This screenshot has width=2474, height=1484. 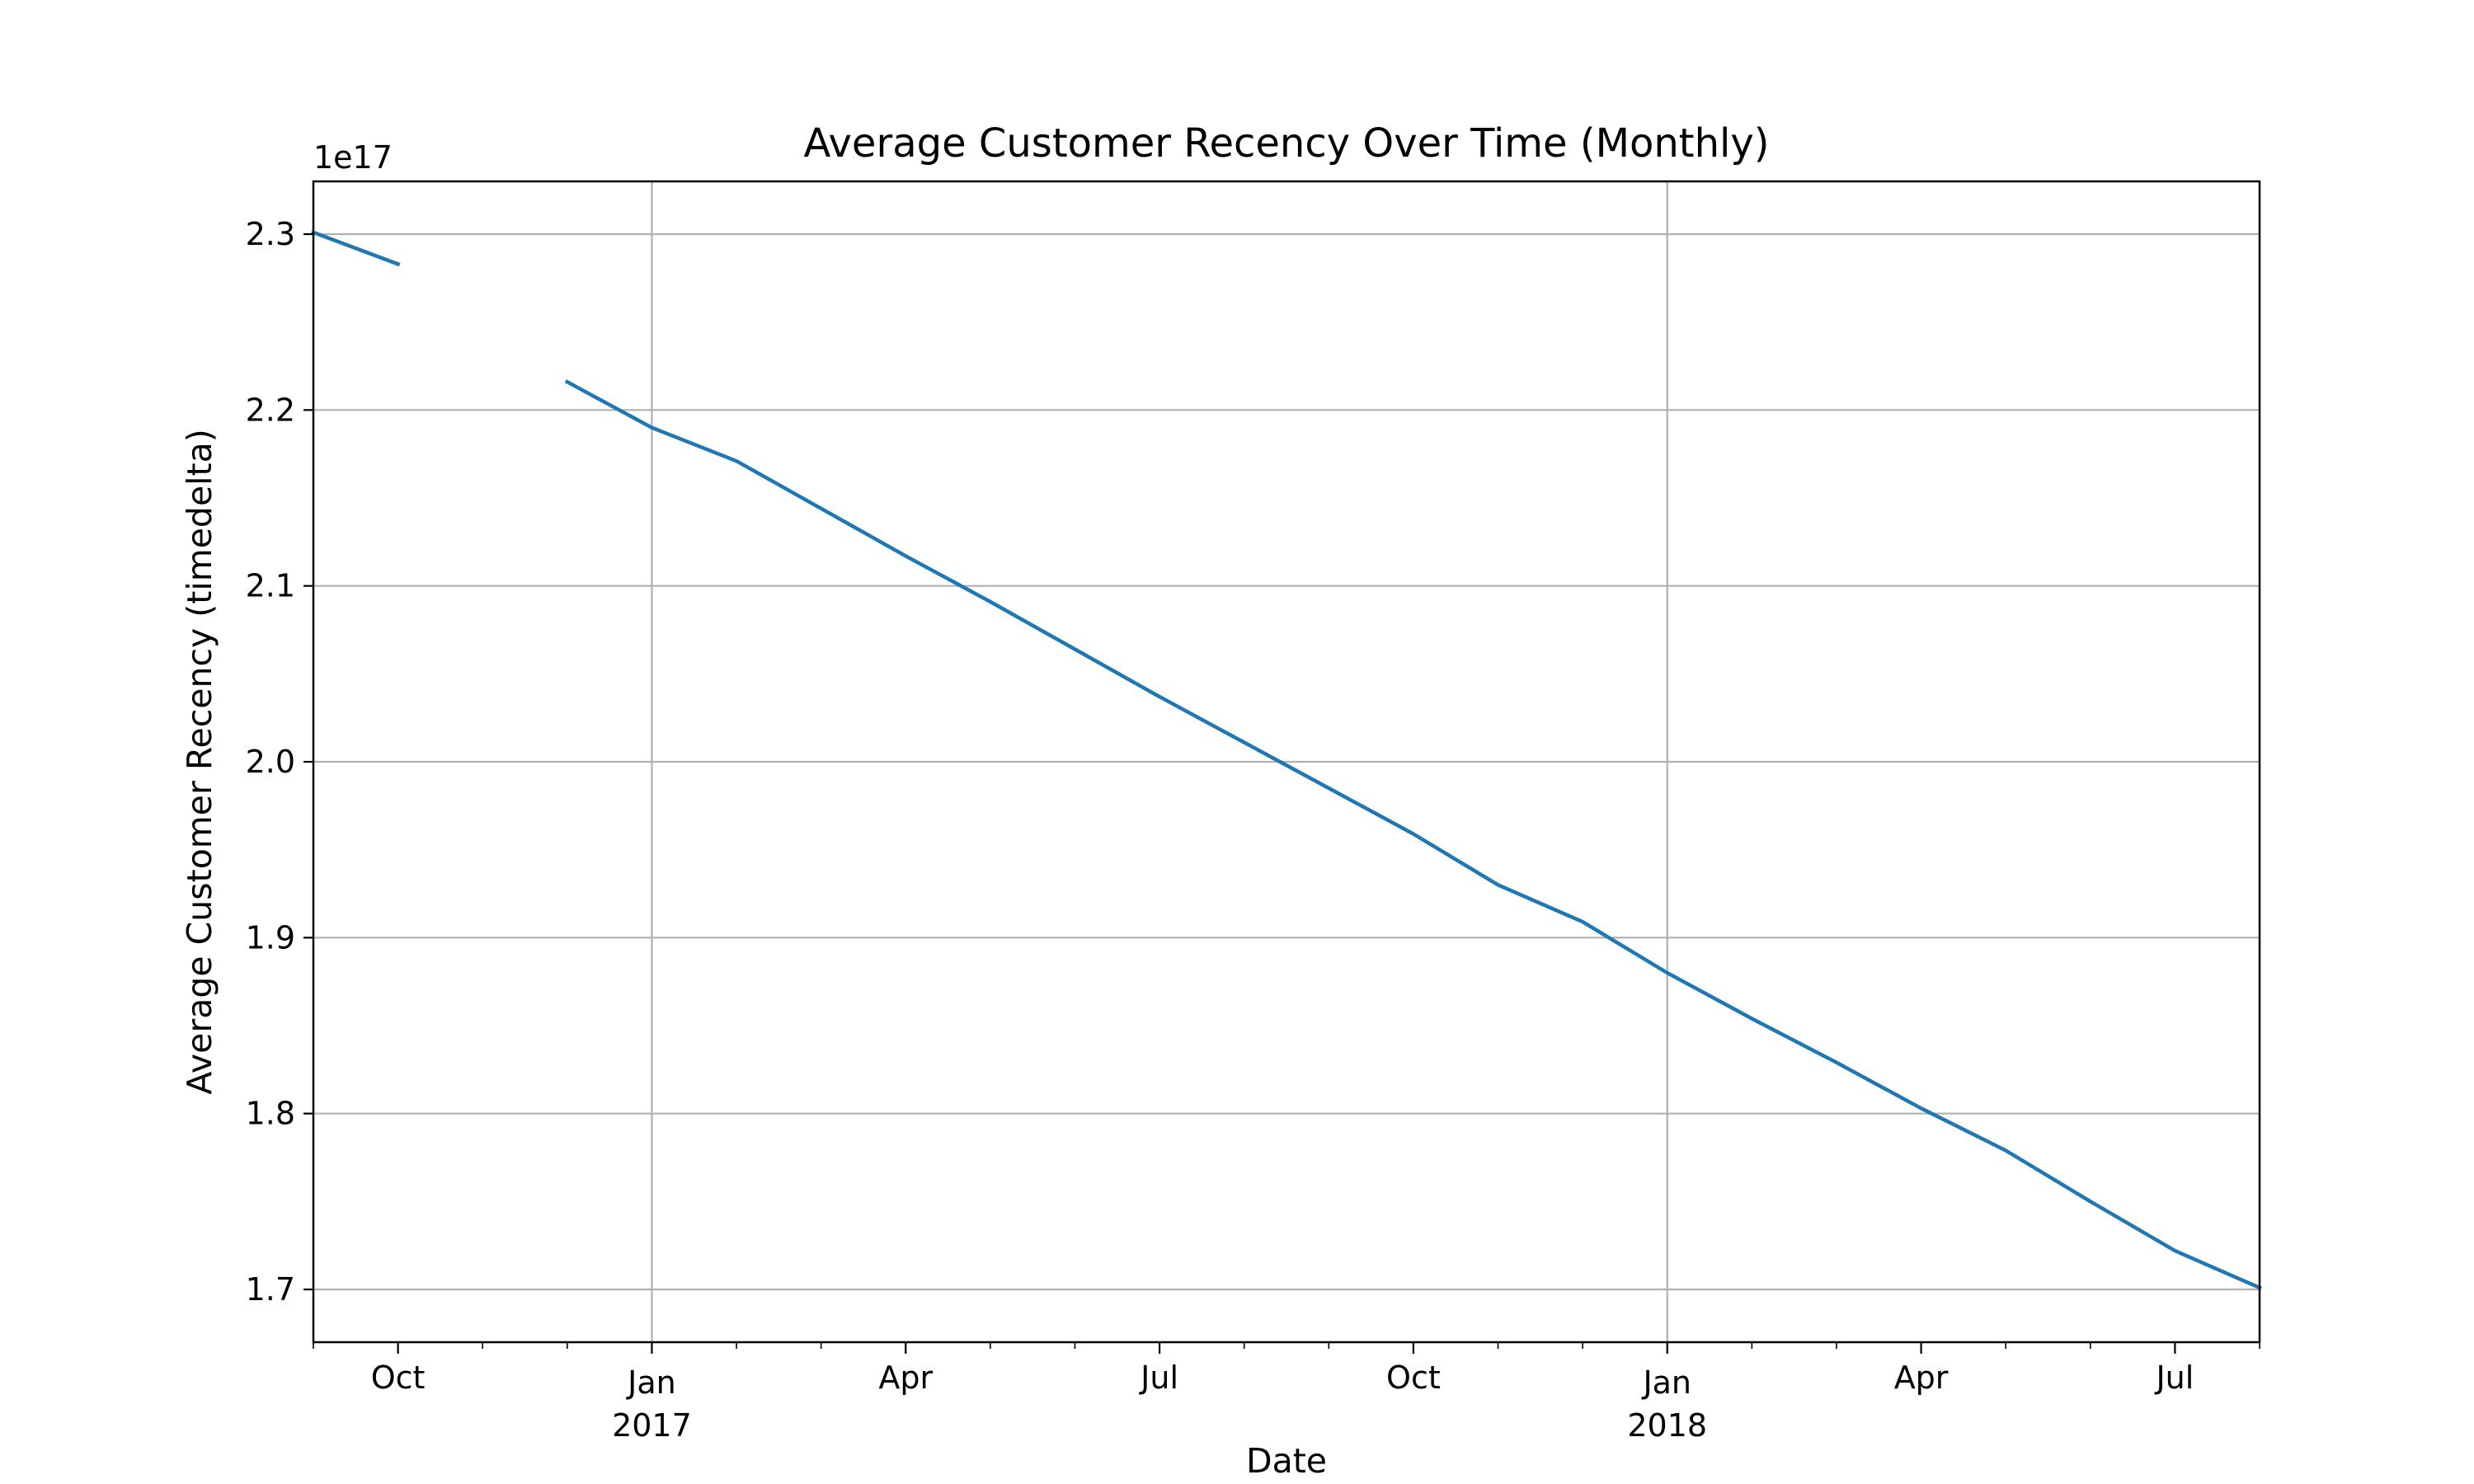 I want to click on y-axis-label: Average Customer Recency (timedelta), so click(x=199, y=762).